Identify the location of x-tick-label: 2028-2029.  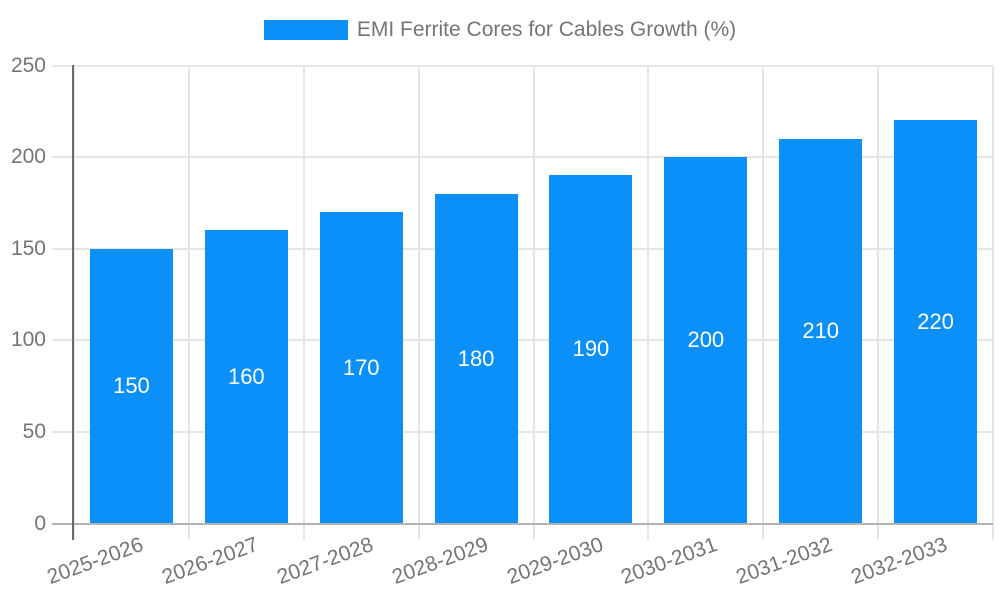
(439, 561).